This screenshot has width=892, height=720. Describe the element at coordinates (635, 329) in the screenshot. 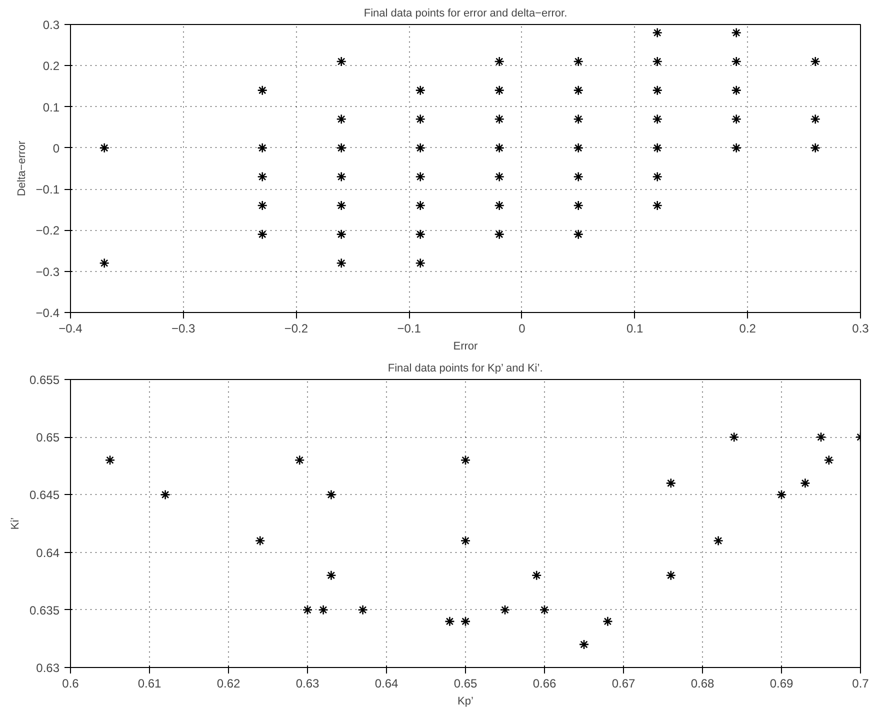

I see `x-tick-label: 0.1` at that location.